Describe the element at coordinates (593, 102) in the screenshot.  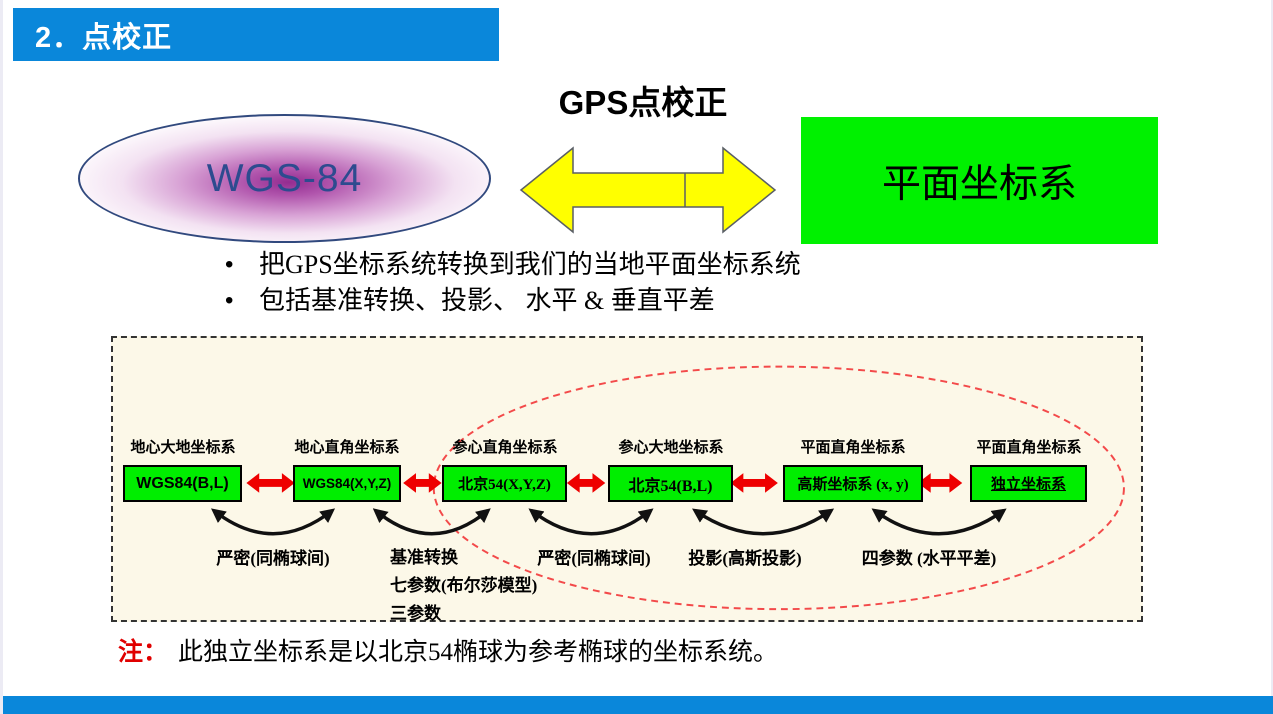
I see `page-title-latin: GPS` at that location.